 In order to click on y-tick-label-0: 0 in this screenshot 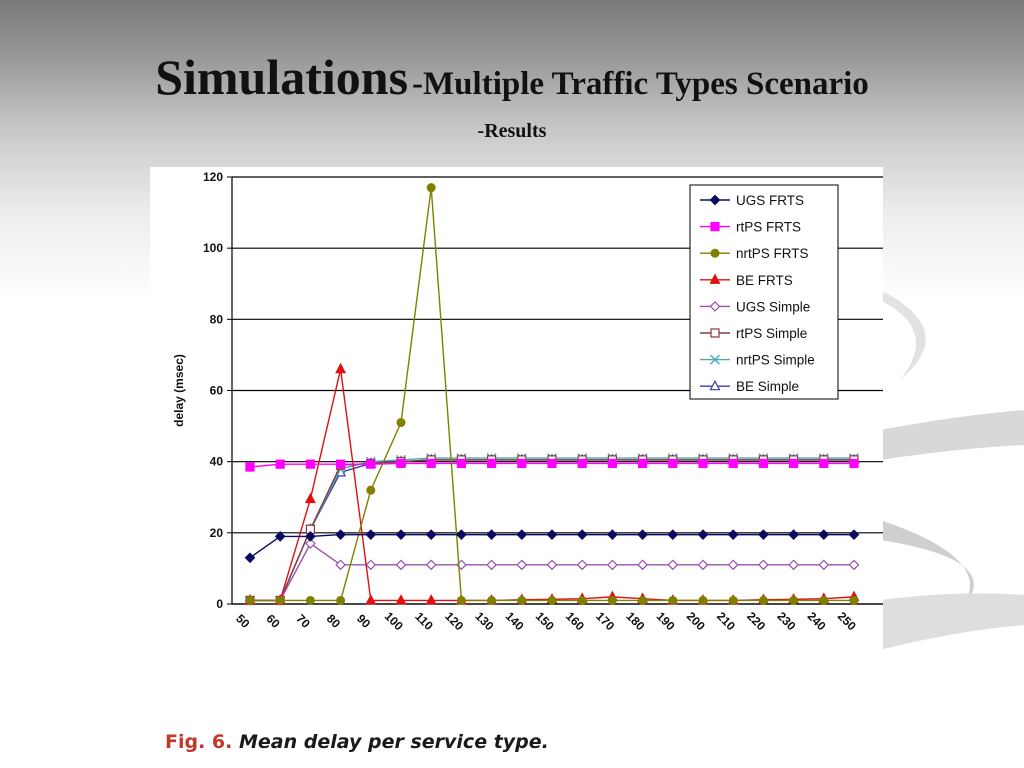, I will do `click(219, 604)`.